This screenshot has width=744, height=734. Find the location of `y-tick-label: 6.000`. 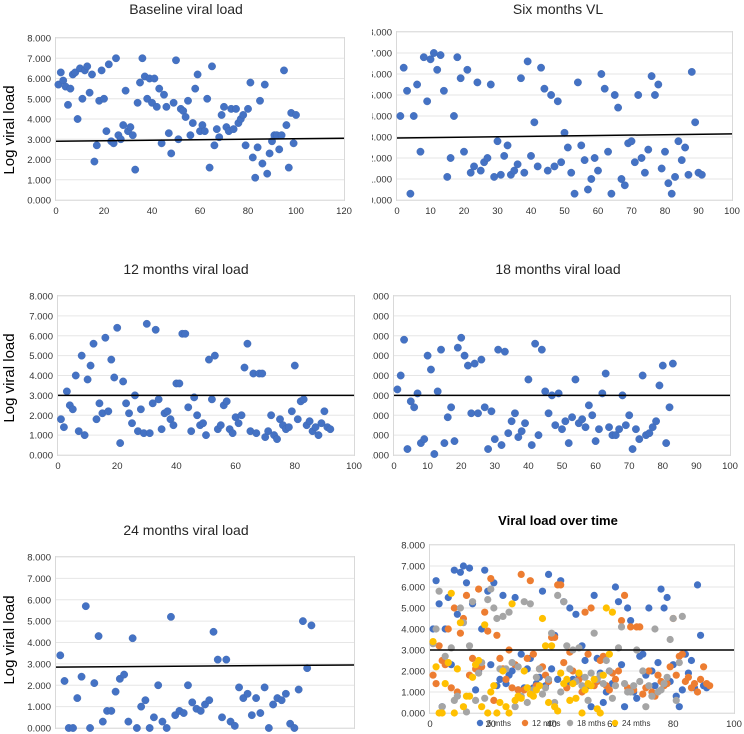

y-tick-label: 6.000 is located at coordinates (382, 75).